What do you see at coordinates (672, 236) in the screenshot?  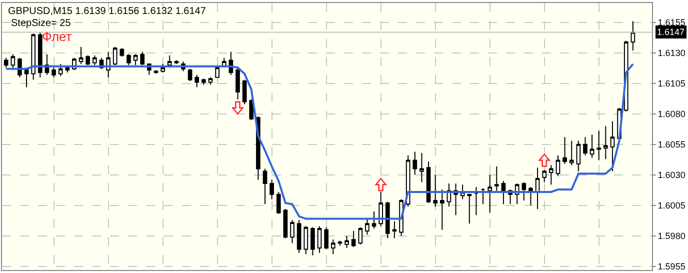 I see `y-tick-label: 1.5980` at bounding box center [672, 236].